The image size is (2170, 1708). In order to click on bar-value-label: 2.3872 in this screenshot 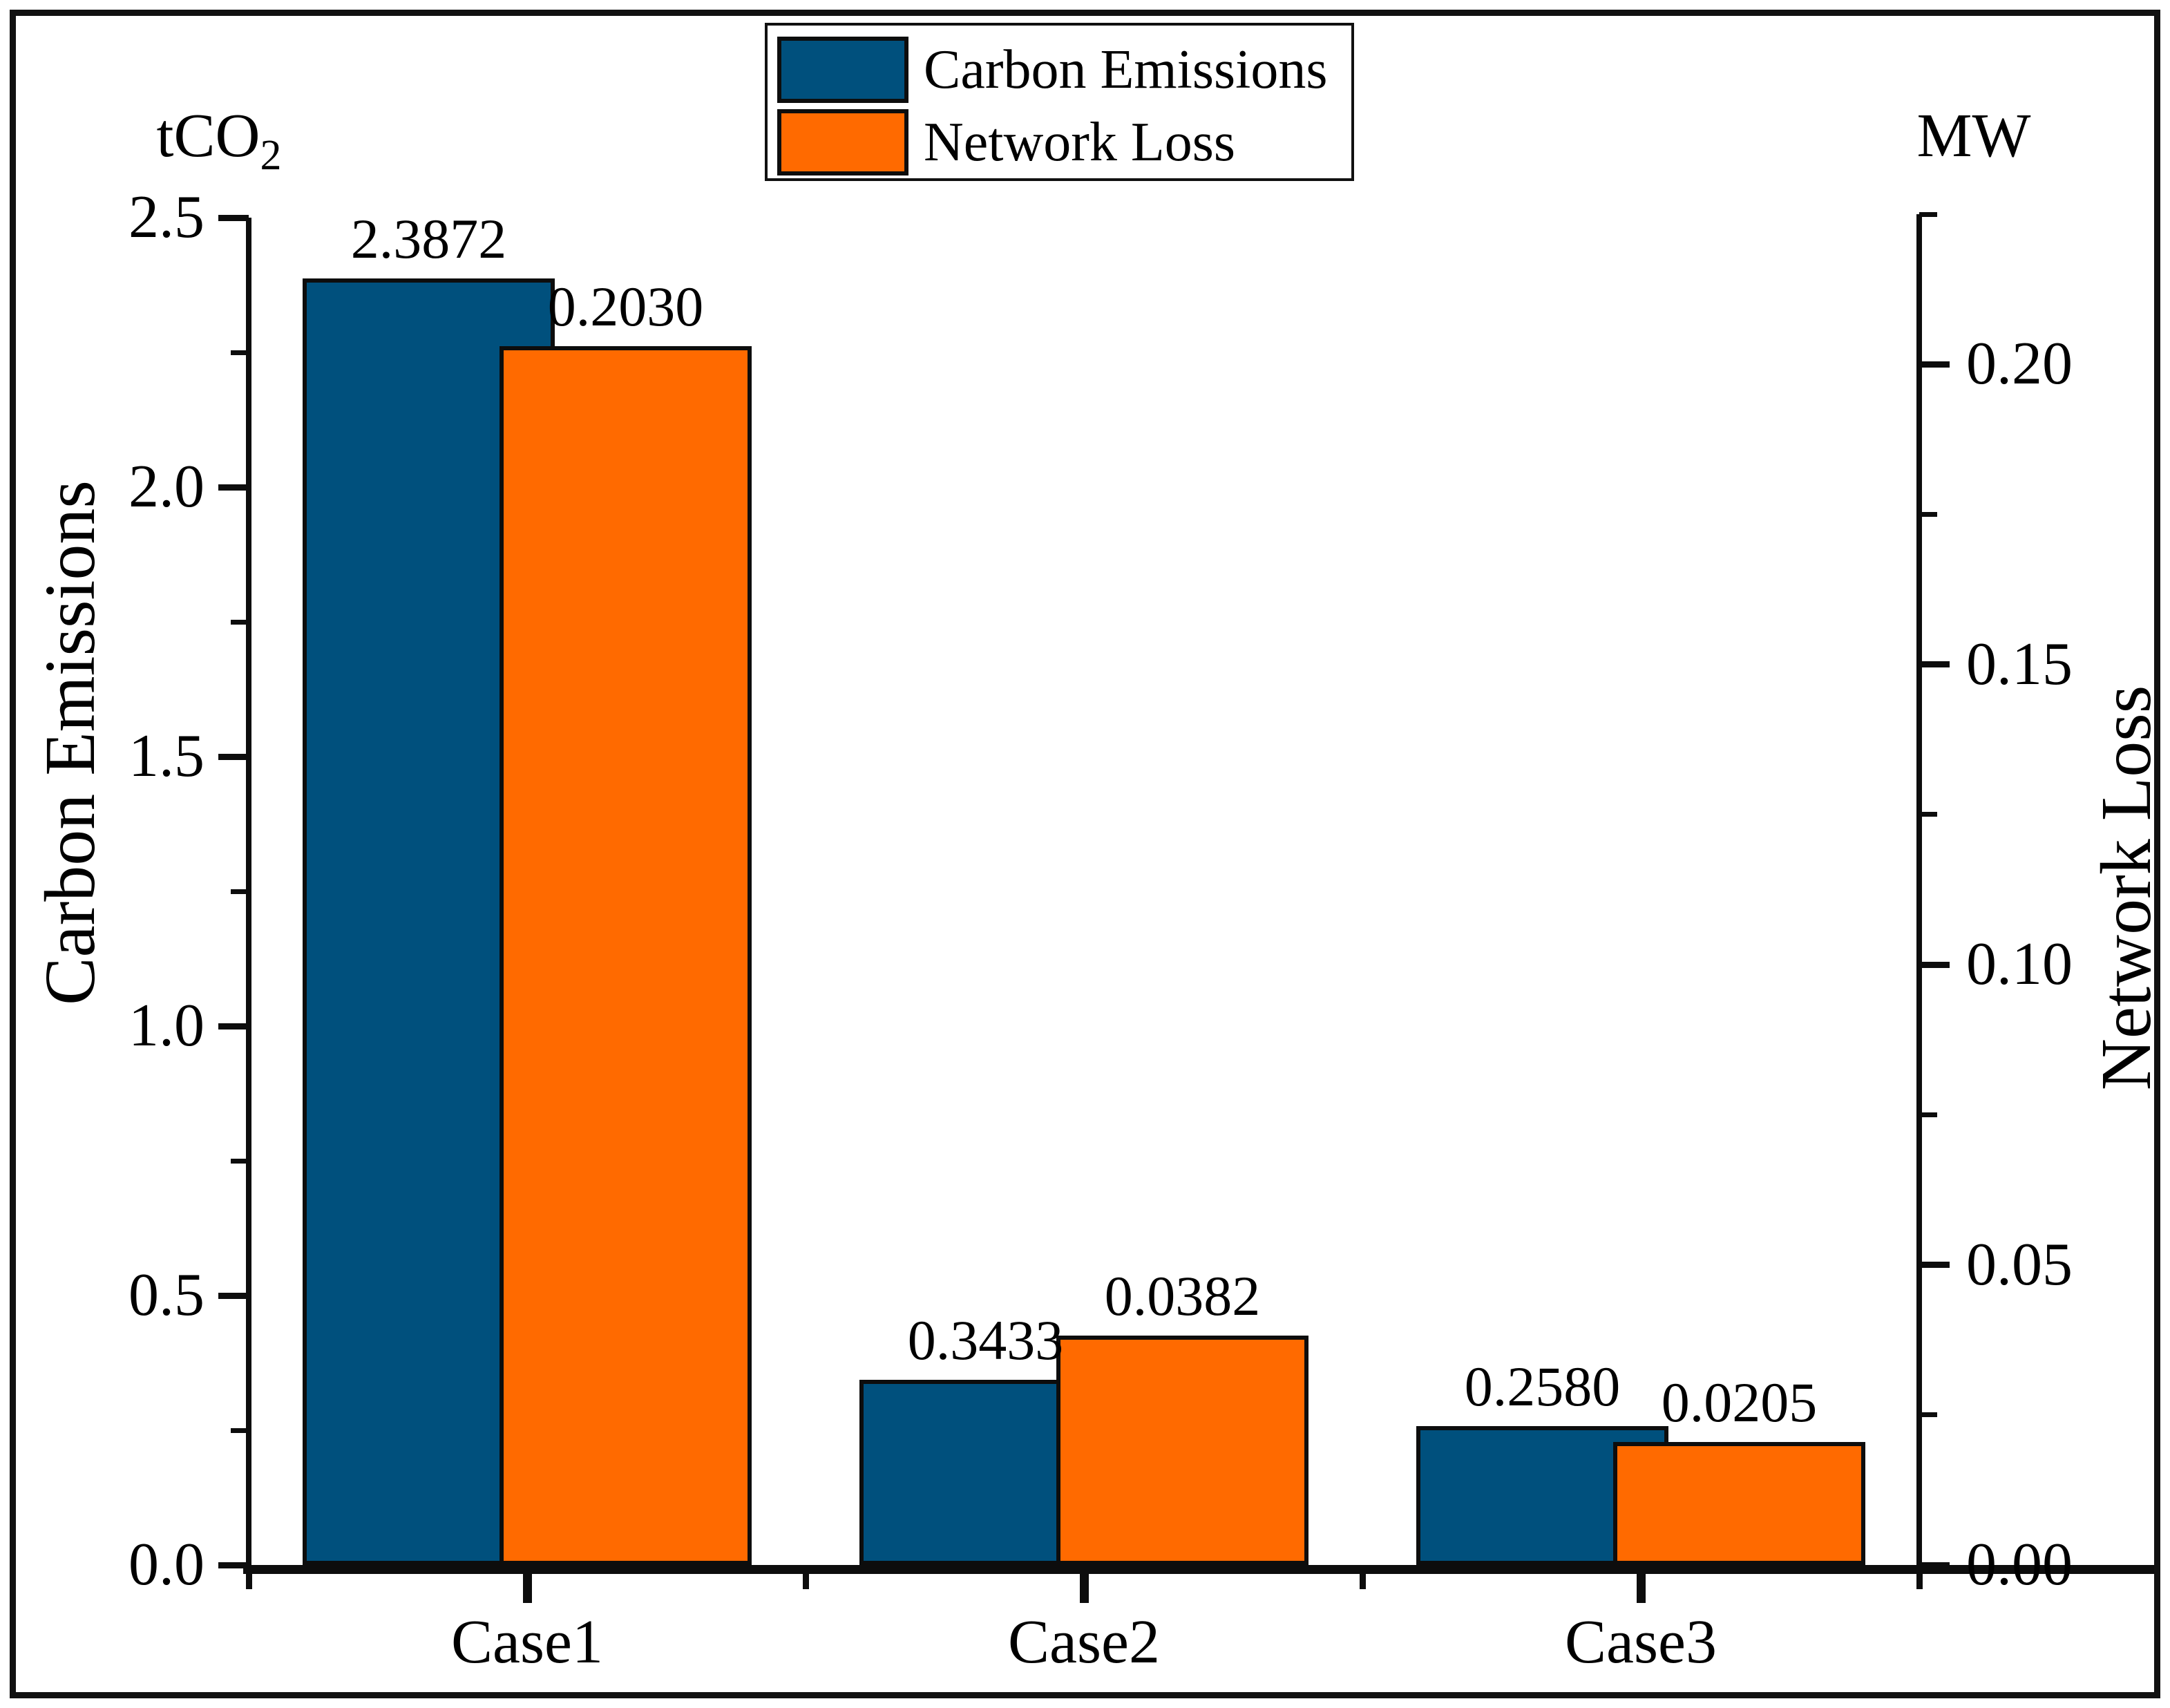, I will do `click(428, 238)`.